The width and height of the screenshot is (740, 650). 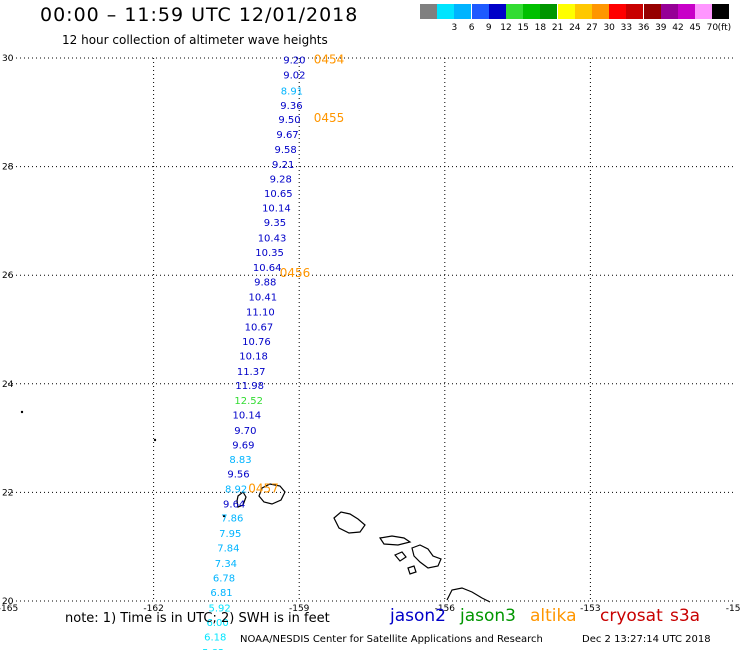 I want to click on swh-value: 10.14, so click(x=276, y=209).